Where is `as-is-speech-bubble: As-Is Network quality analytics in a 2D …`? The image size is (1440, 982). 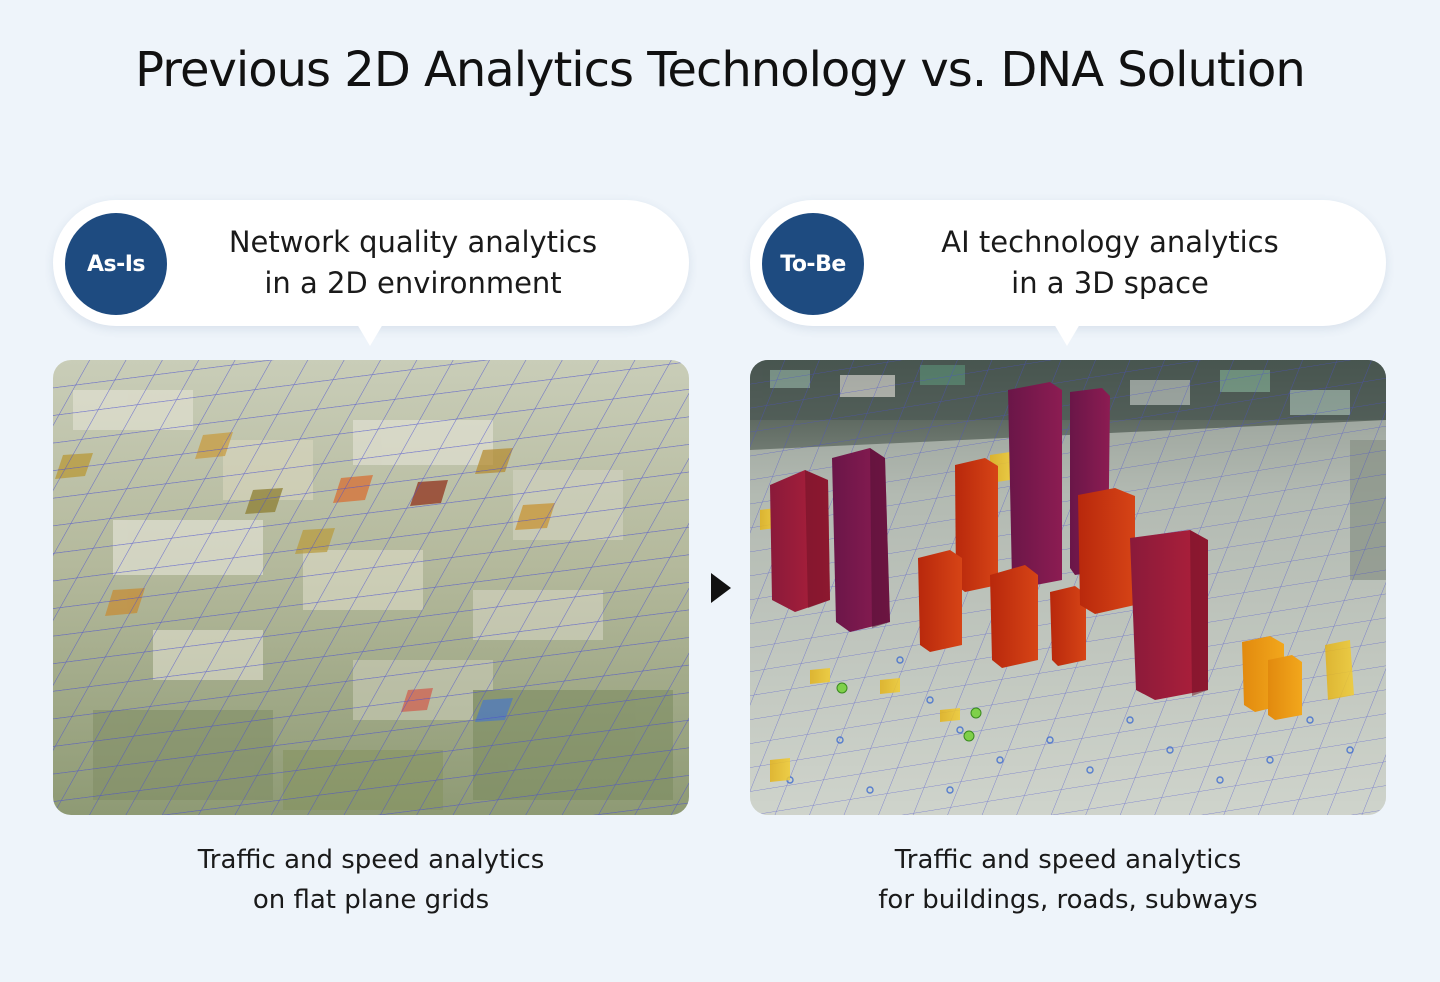 as-is-speech-bubble: As-Is Network quality analytics in a 2D … is located at coordinates (371, 263).